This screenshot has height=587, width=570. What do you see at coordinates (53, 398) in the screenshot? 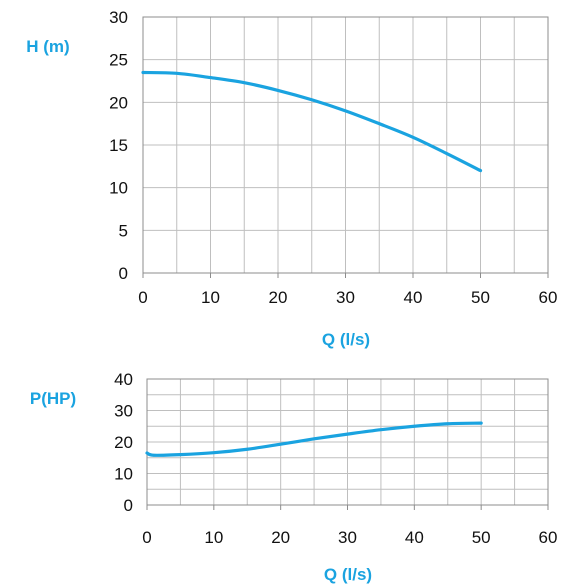
I see `y-axis-title: P(HP)` at bounding box center [53, 398].